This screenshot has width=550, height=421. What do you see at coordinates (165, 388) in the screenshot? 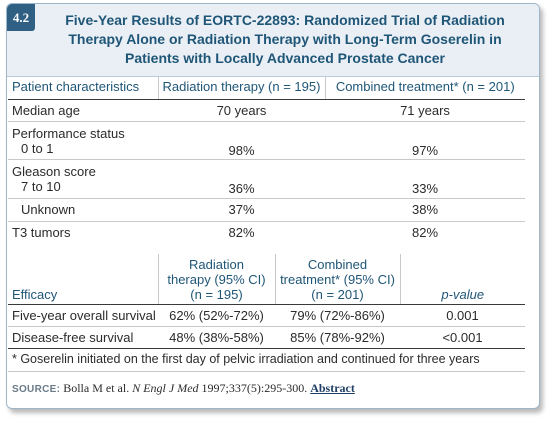
I see `source-journal: N Engl J Med` at bounding box center [165, 388].